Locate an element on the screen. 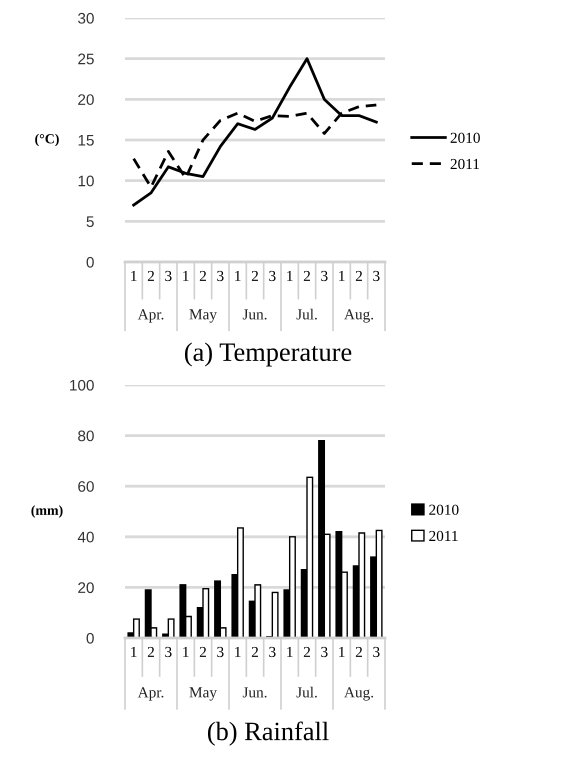 The image size is (566, 757). y-tick-label: 80 is located at coordinates (86, 436).